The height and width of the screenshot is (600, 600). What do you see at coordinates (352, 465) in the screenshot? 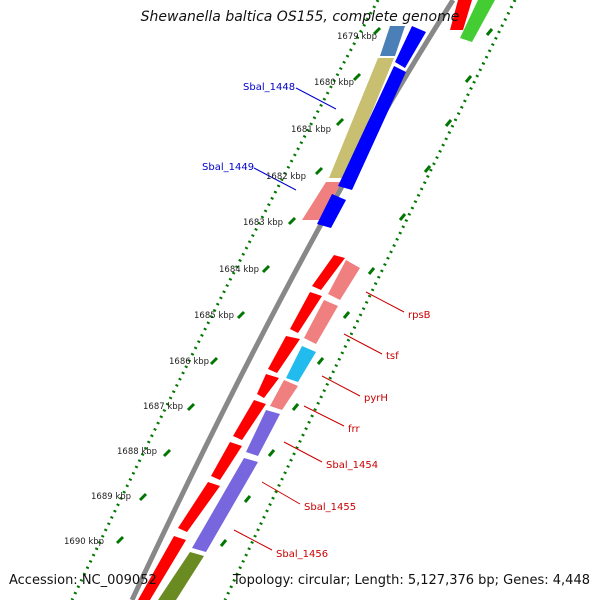
I see `gene-label-sbal-1454: Sbal_1454` at bounding box center [352, 465].